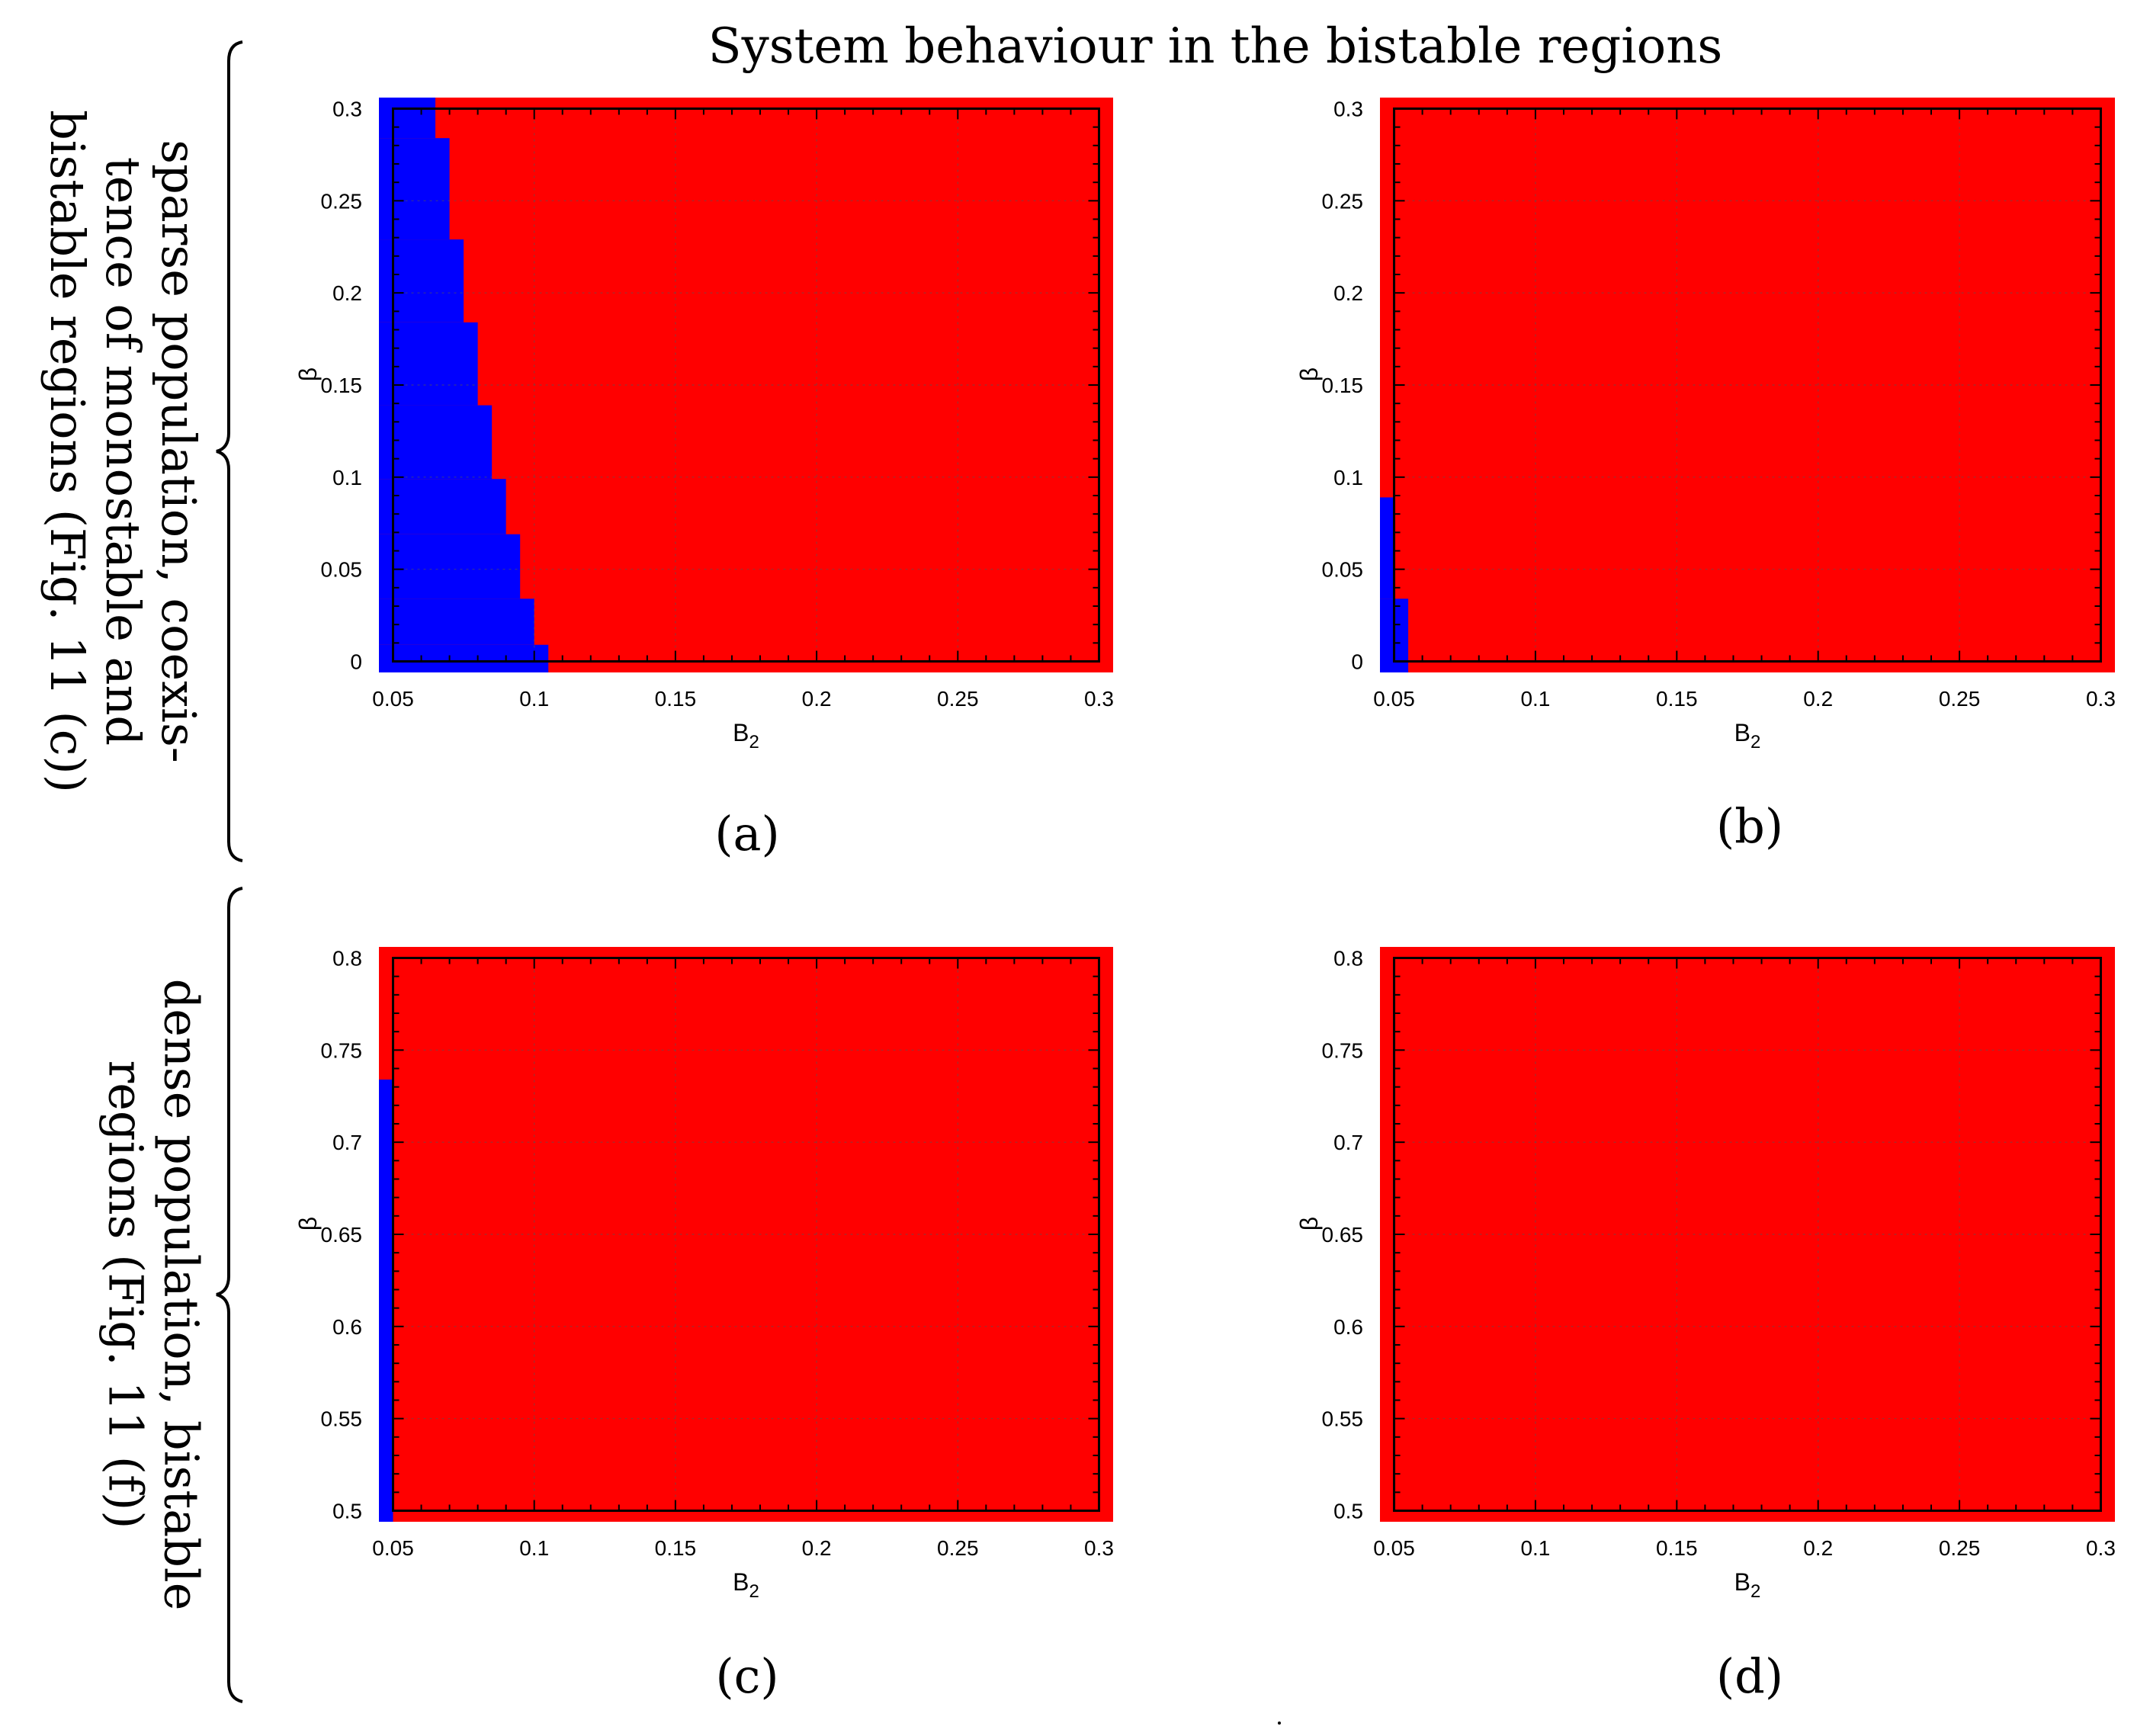  What do you see at coordinates (747, 1676) in the screenshot?
I see `panel-caption: (c)` at bounding box center [747, 1676].